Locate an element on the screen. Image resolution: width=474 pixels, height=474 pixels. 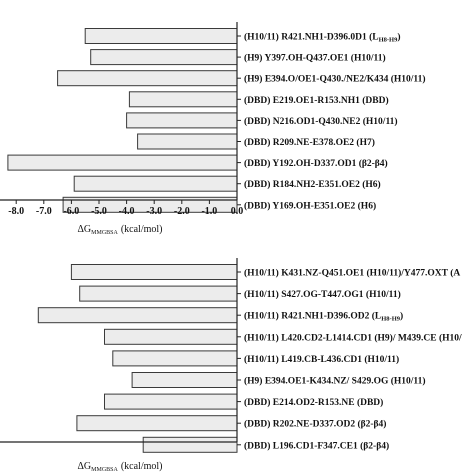
category-label: (DBD) E214.OD2-R153.NE (DBD) is located at coordinates (313, 402).